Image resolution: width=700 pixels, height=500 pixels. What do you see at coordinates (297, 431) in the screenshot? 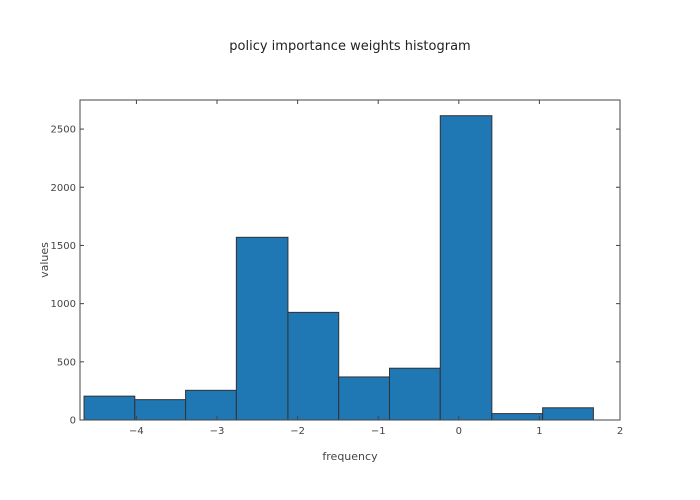
I see `x-tick-label-2: −2` at bounding box center [297, 431].